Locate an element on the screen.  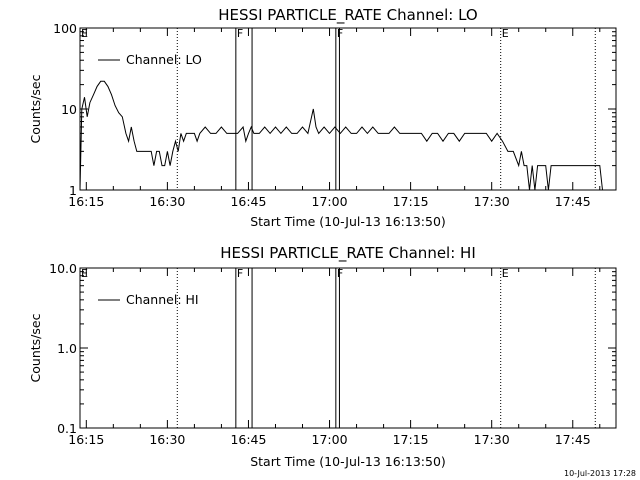
footer-timestamp: 10-Jul-2013 17:28 is located at coordinates (600, 473).